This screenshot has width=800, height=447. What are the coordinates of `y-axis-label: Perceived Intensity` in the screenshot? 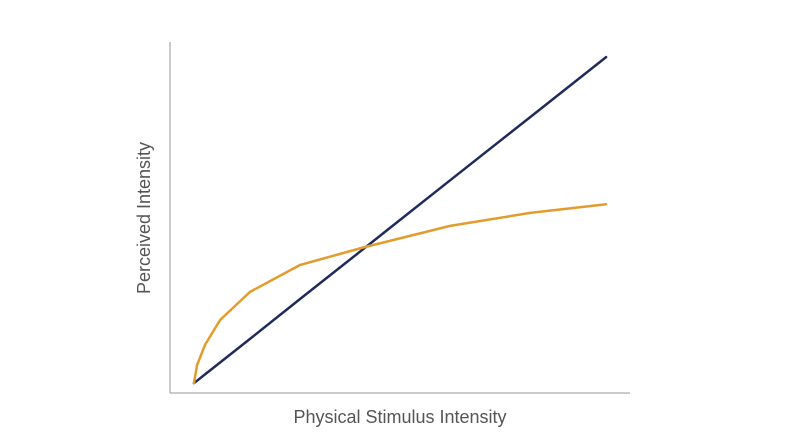 It's located at (144, 218).